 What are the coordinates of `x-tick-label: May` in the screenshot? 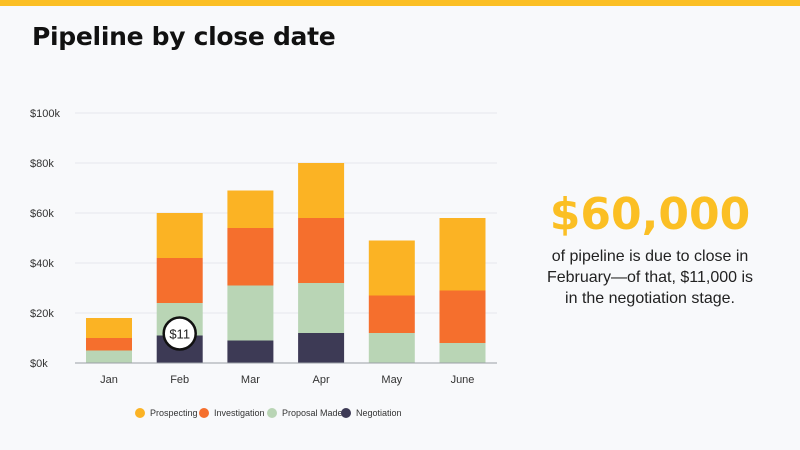 It's located at (391, 380).